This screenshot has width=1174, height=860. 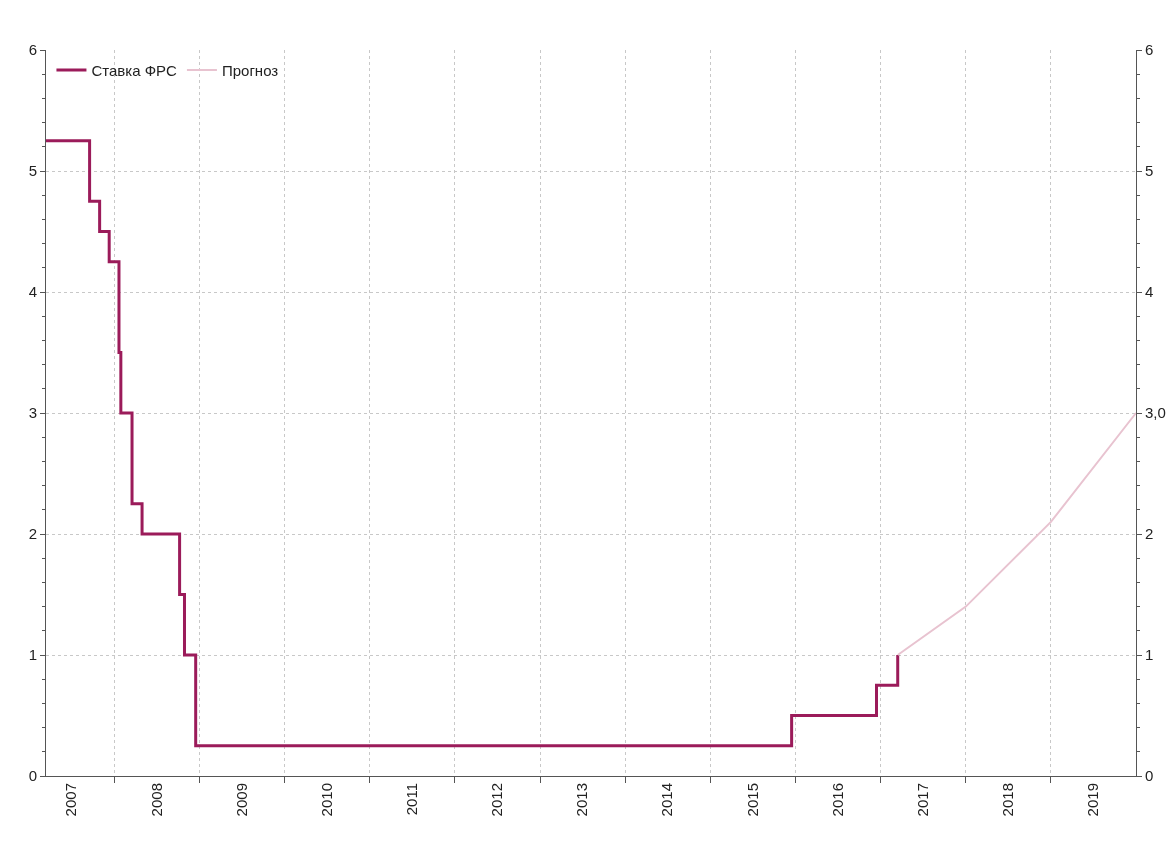 What do you see at coordinates (134, 70) in the screenshot?
I see `legend-label: Ставка ФРС` at bounding box center [134, 70].